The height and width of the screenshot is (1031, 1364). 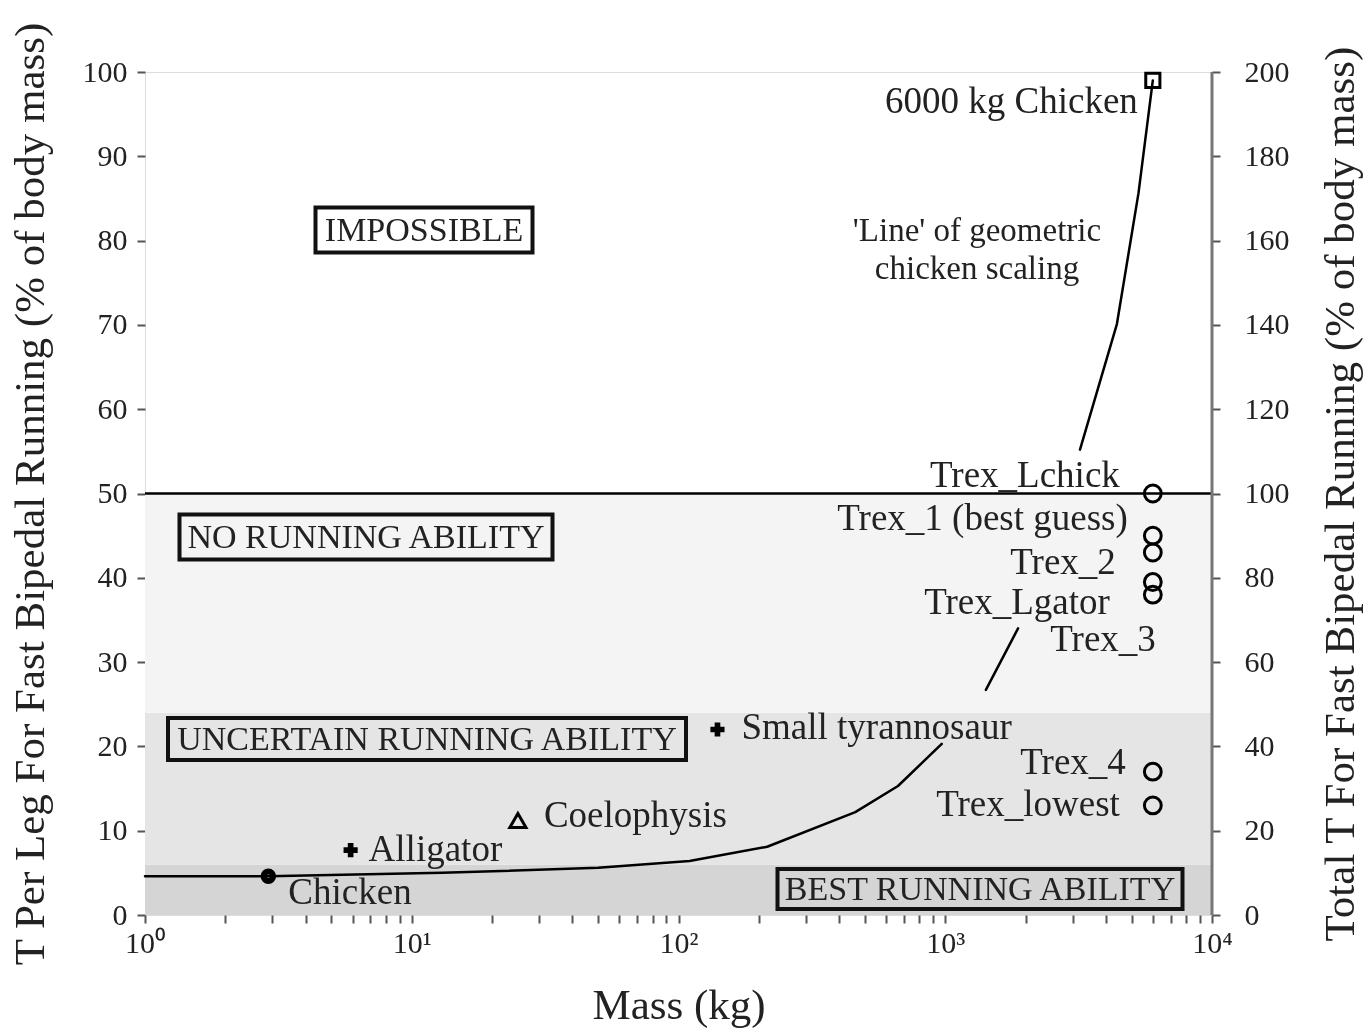 What do you see at coordinates (679, 942) in the screenshot?
I see `x-tick-label: 10²` at bounding box center [679, 942].